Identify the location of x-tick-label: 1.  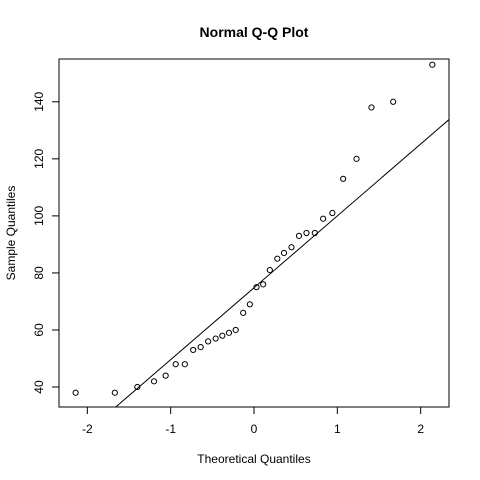
(337, 429).